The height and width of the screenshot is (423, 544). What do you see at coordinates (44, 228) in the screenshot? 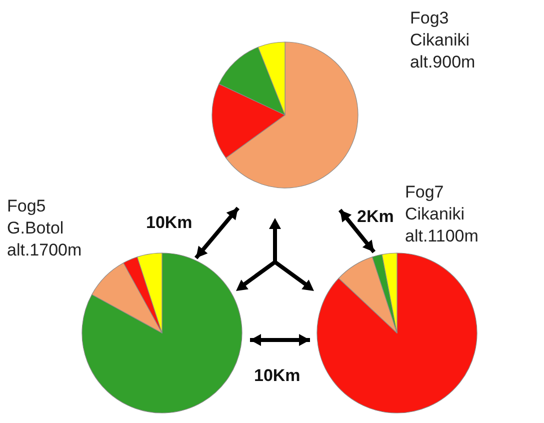
I see `chart-title: Fog5 G.Botol alt.1700m` at bounding box center [44, 228].